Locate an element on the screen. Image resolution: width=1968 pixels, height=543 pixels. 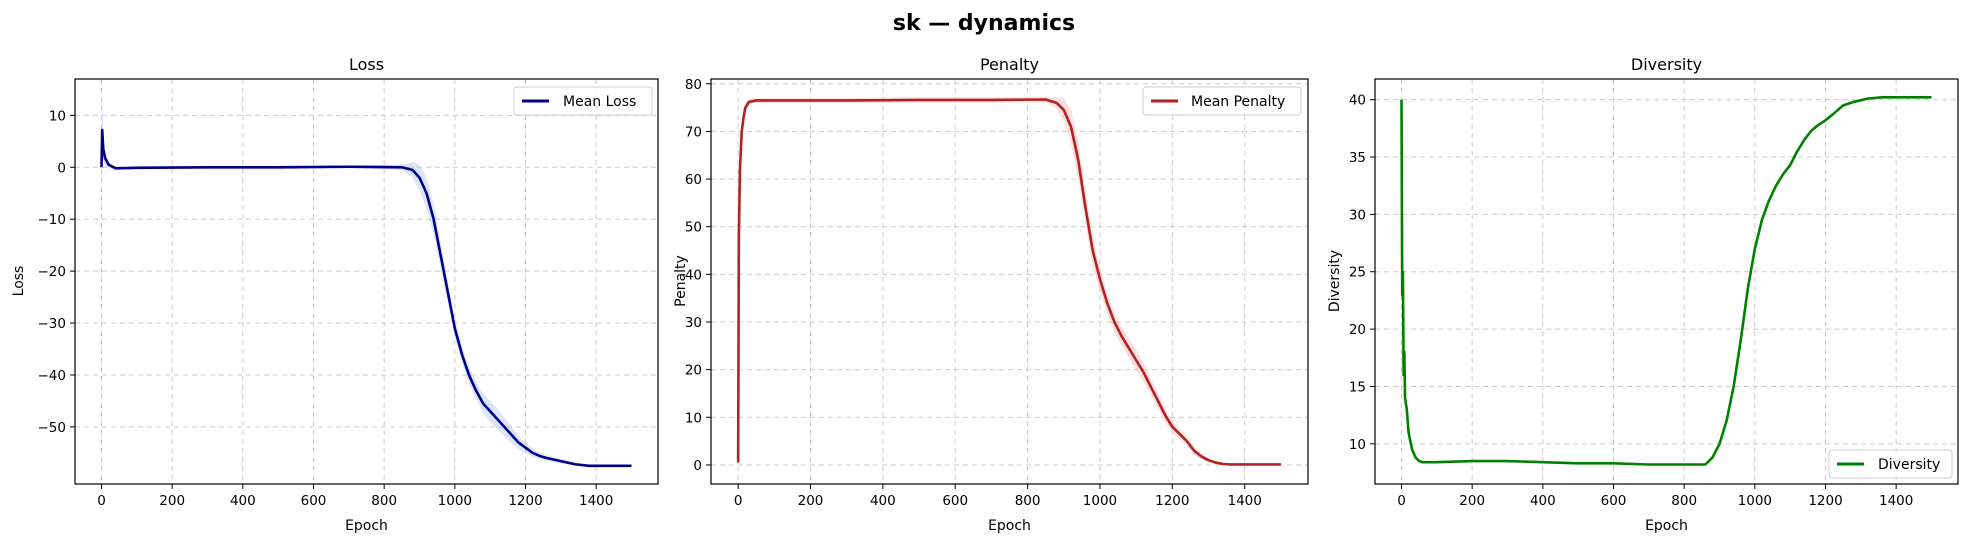
loss-title: Loss is located at coordinates (366, 64).